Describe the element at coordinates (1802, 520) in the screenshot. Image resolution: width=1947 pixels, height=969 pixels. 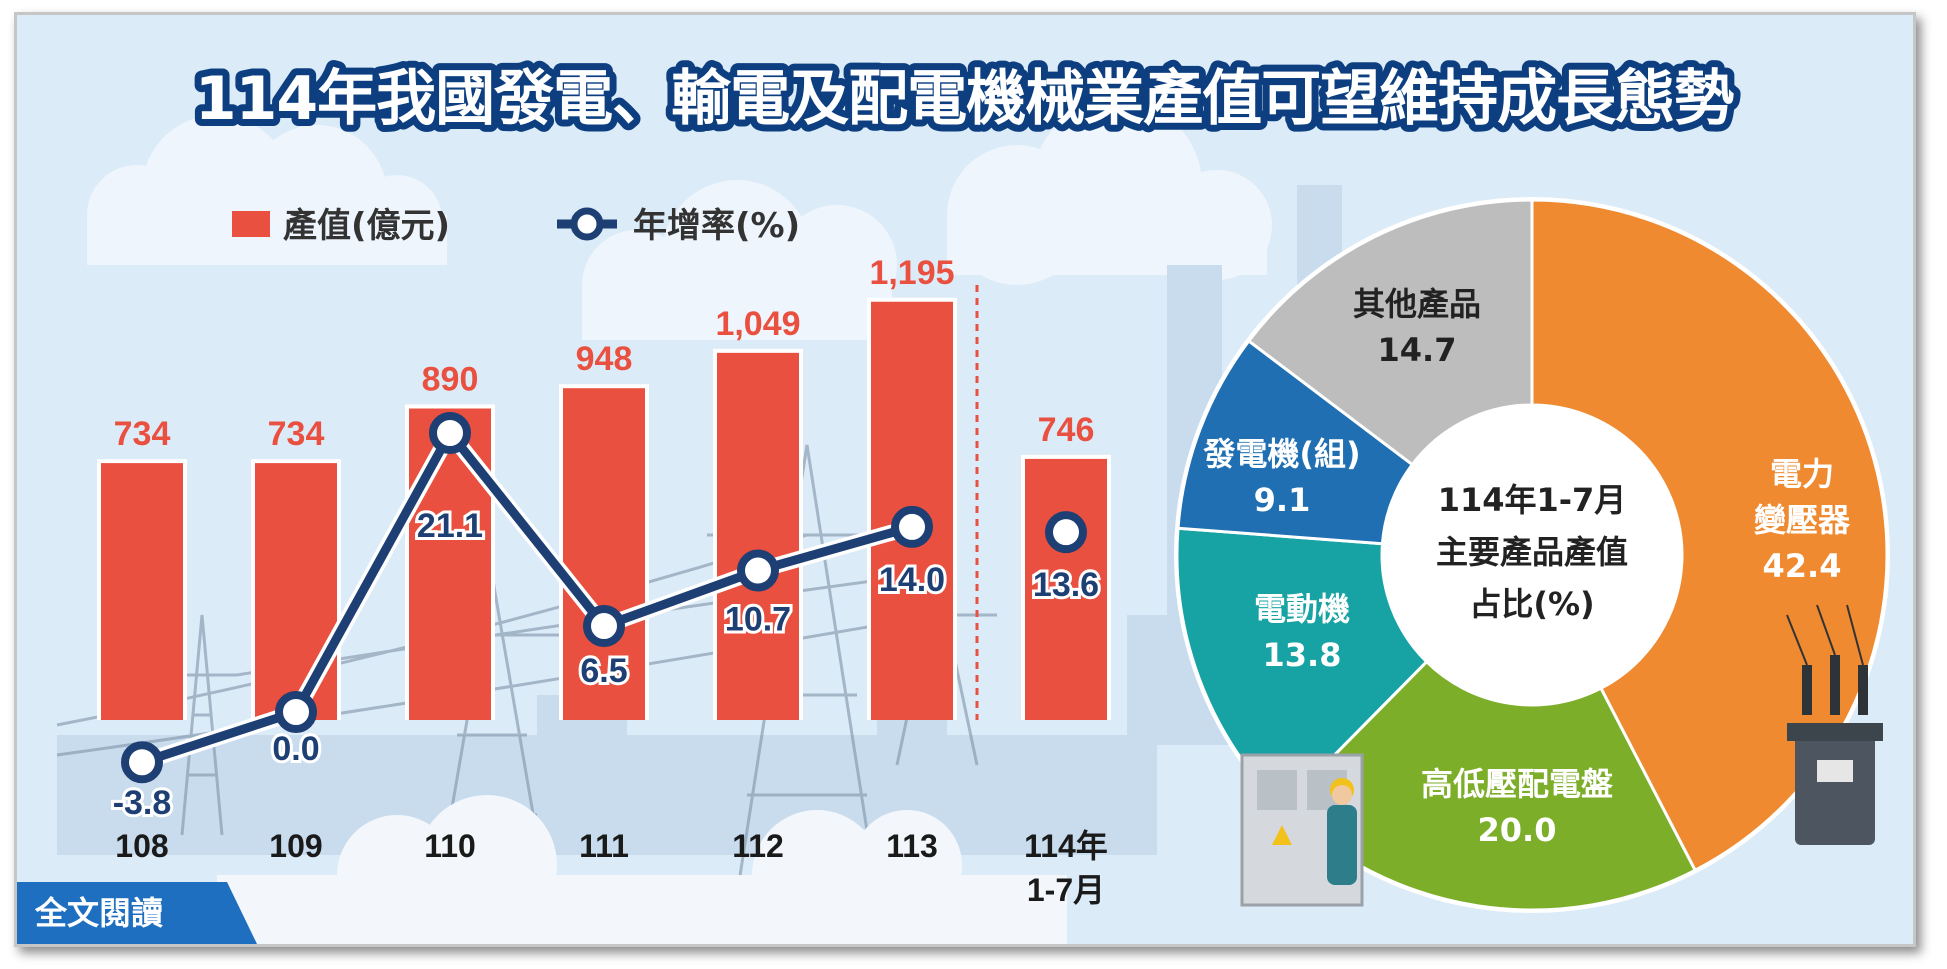
I see `donut-slice-label: 變壓器` at that location.